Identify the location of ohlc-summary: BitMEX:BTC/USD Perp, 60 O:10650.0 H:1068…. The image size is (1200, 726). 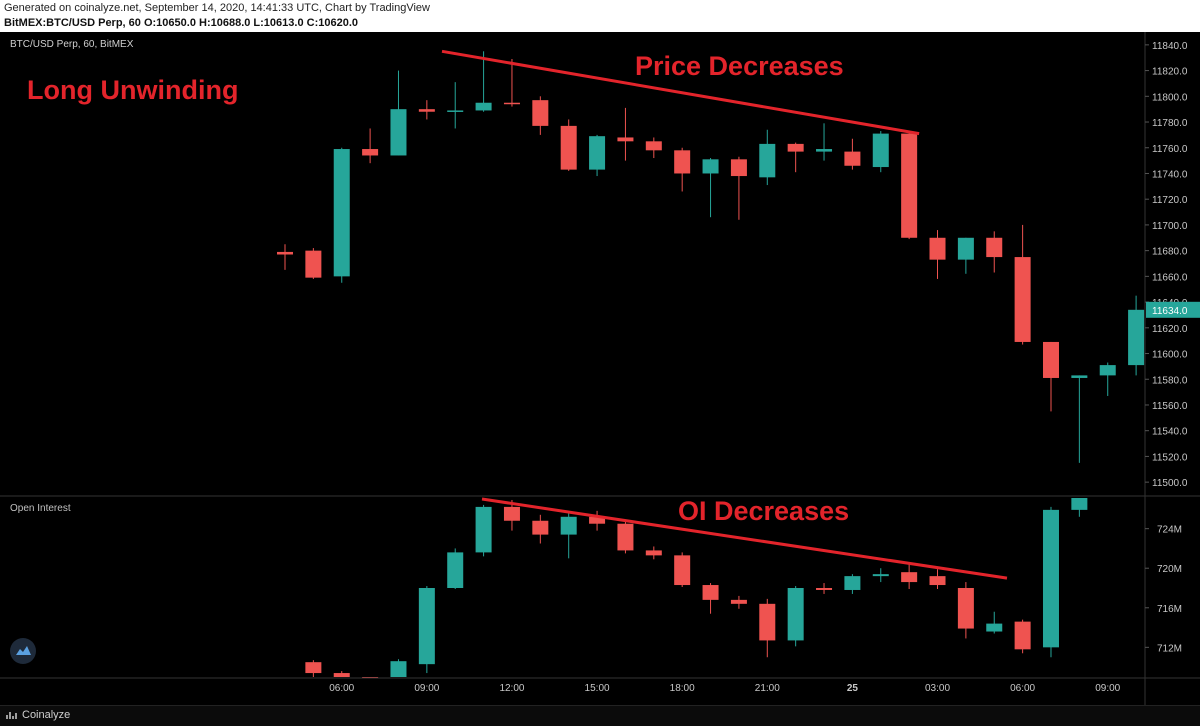
(181, 23).